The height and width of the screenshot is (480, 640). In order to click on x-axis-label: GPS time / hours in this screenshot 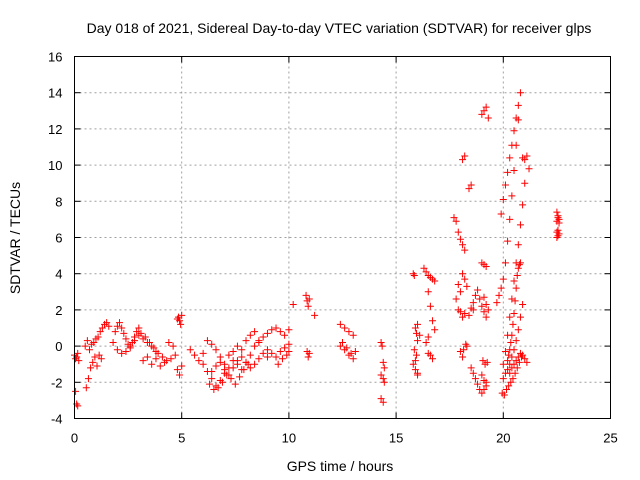, I will do `click(340, 466)`.